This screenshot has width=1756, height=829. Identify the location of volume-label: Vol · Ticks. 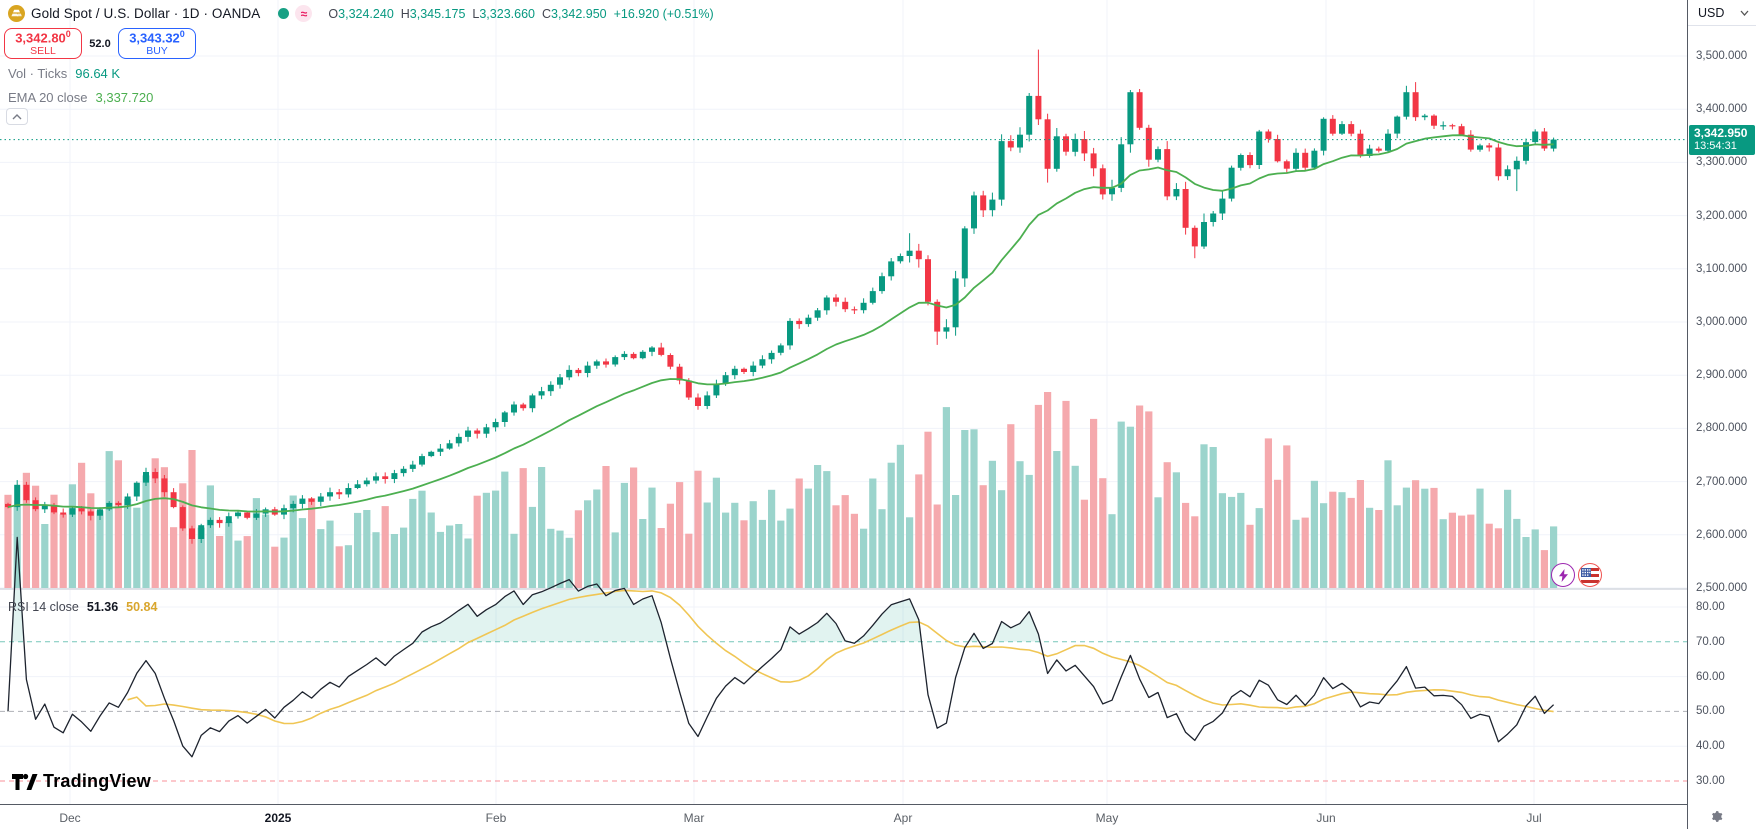
(38, 73).